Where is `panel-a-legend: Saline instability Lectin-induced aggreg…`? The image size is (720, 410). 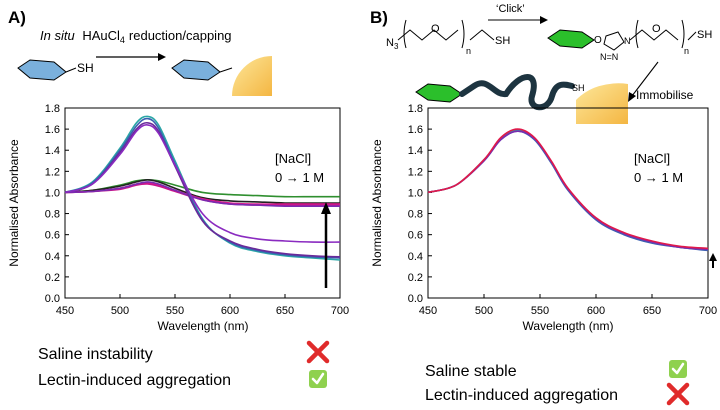
panel-a-legend: Saline instability Lectin-induced aggreg… is located at coordinates (184, 364).